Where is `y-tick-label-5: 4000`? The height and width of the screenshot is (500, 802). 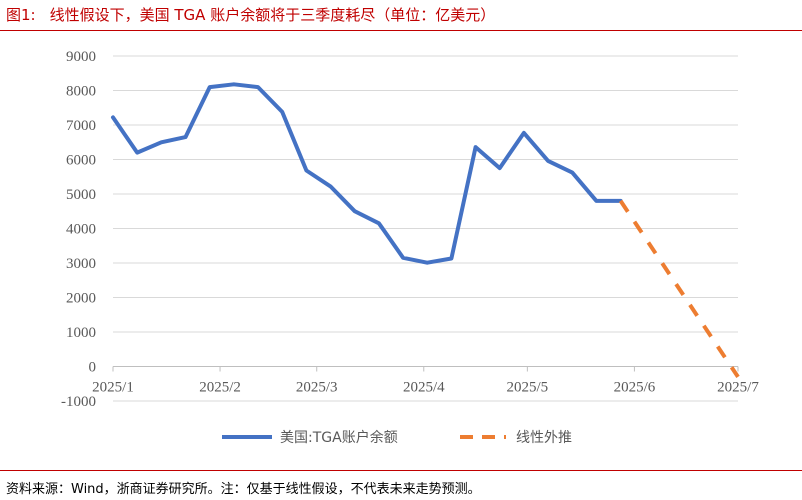
y-tick-label-5: 4000 is located at coordinates (81, 230).